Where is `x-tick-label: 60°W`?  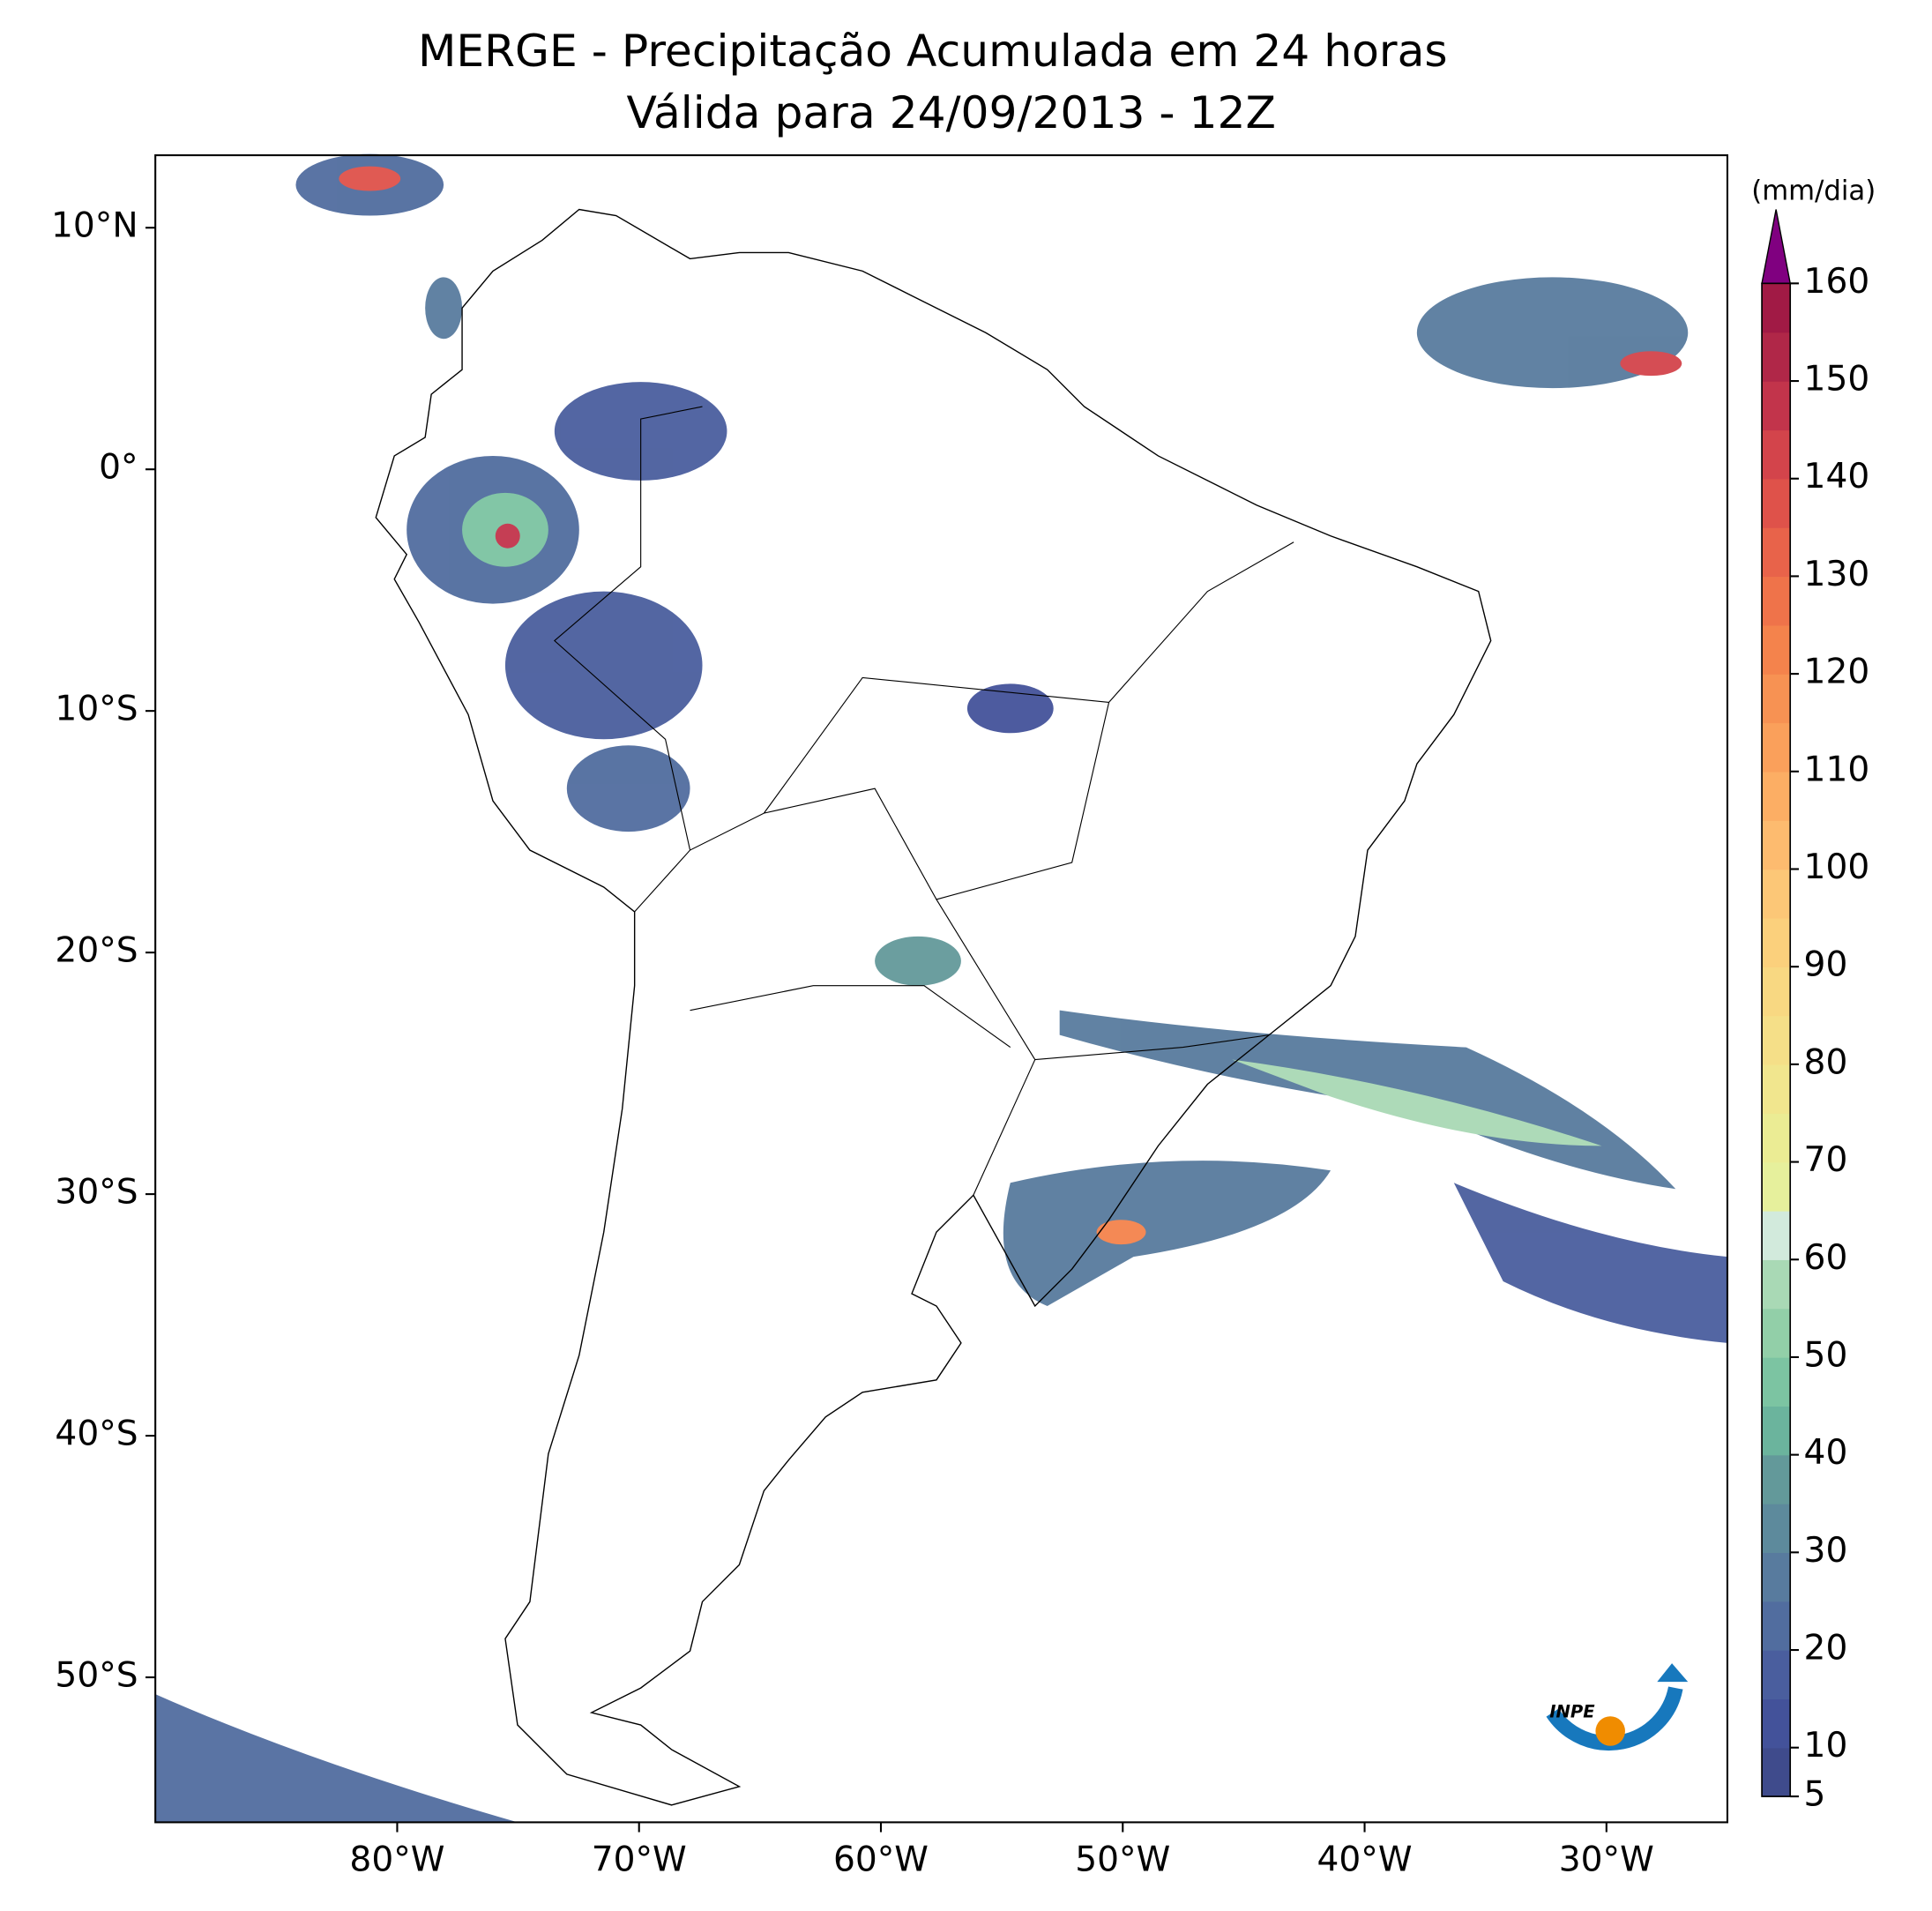
x-tick-label: 60°W is located at coordinates (881, 1860).